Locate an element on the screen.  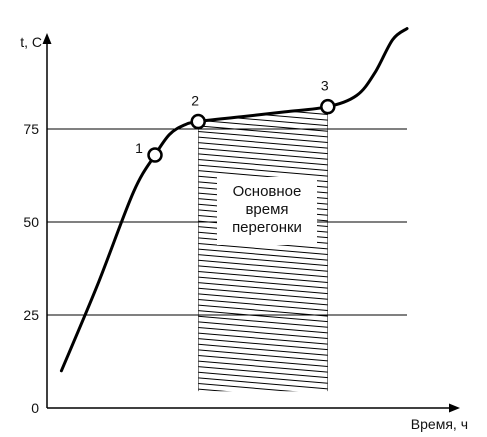
key-point-label: 1 is located at coordinates (139, 148).